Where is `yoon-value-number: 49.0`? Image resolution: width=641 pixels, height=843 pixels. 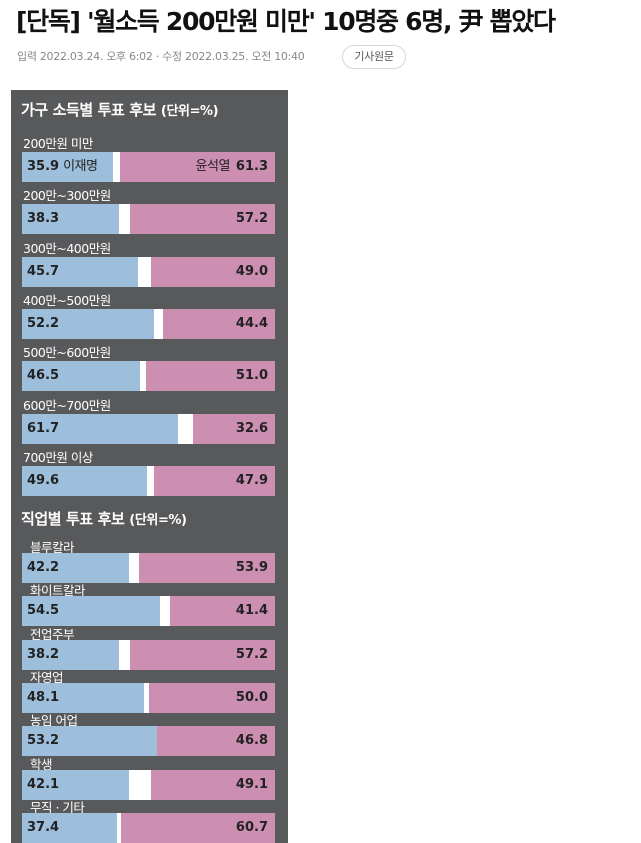 yoon-value-number: 49.0 is located at coordinates (251, 271).